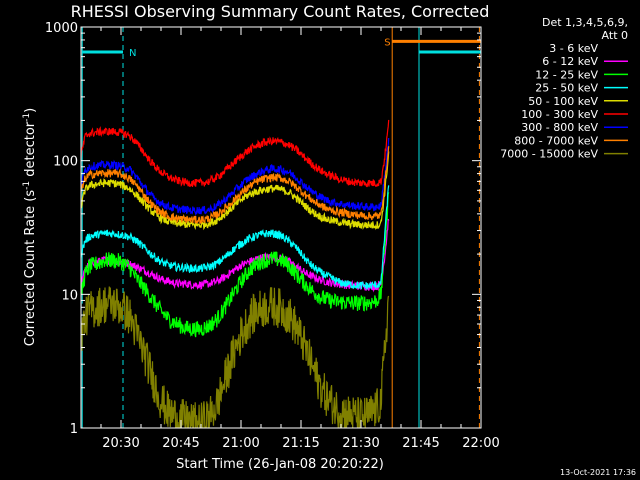 The image size is (640, 480). I want to click on y-axis-label: Corrected Count Rate (s-1 detector-1), so click(30, 227).